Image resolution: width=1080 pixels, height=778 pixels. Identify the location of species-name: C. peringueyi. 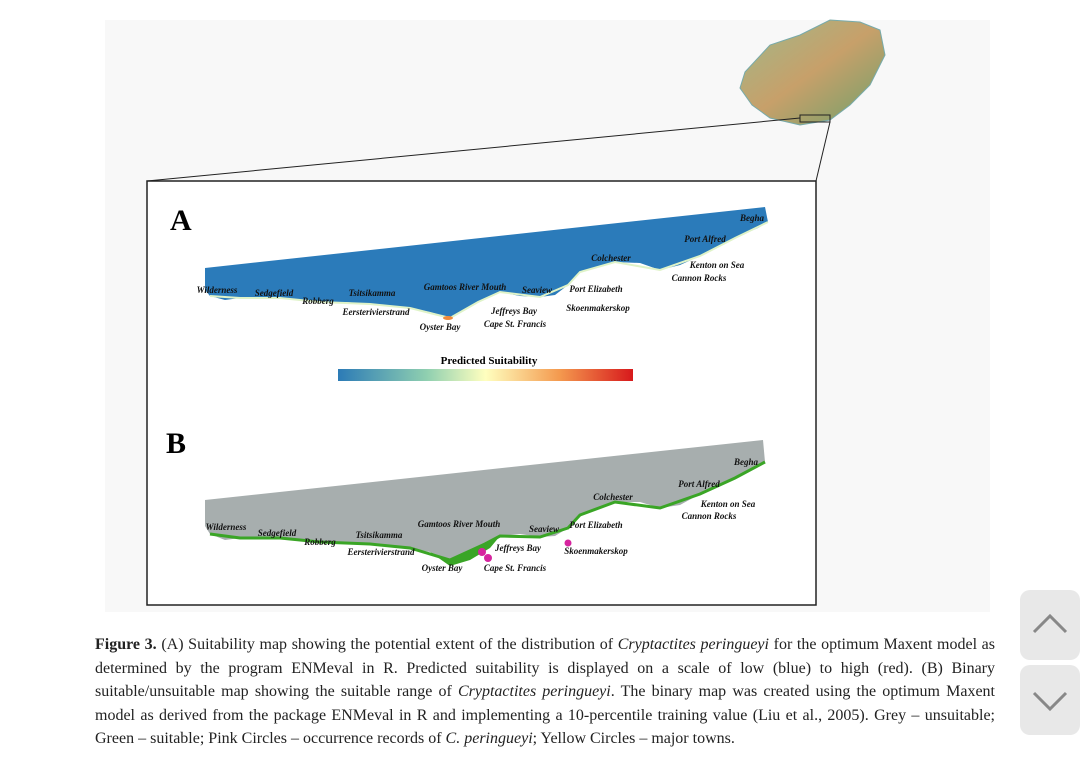
(489, 738).